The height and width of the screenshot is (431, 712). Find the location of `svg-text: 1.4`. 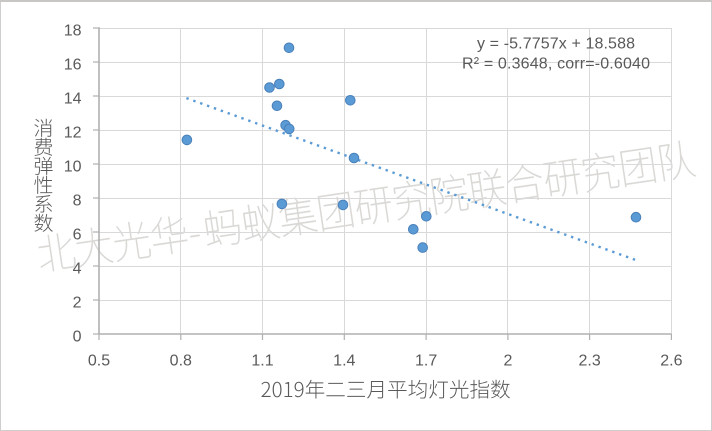

svg-text: 1.4 is located at coordinates (344, 360).